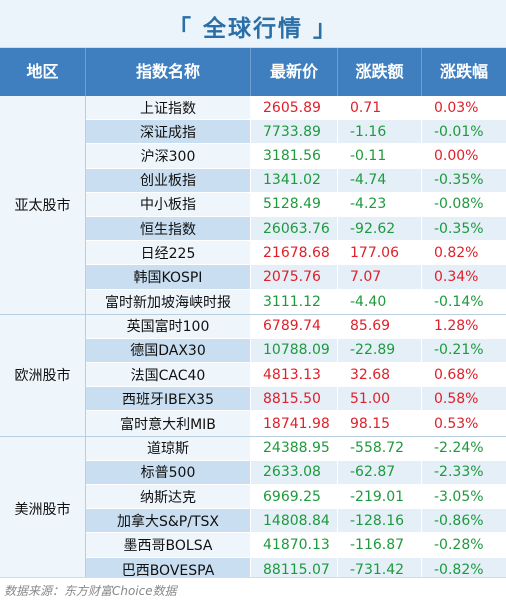 This screenshot has width=506, height=601. Describe the element at coordinates (380, 108) in the screenshot. I see `change-amount: 0.71` at that location.